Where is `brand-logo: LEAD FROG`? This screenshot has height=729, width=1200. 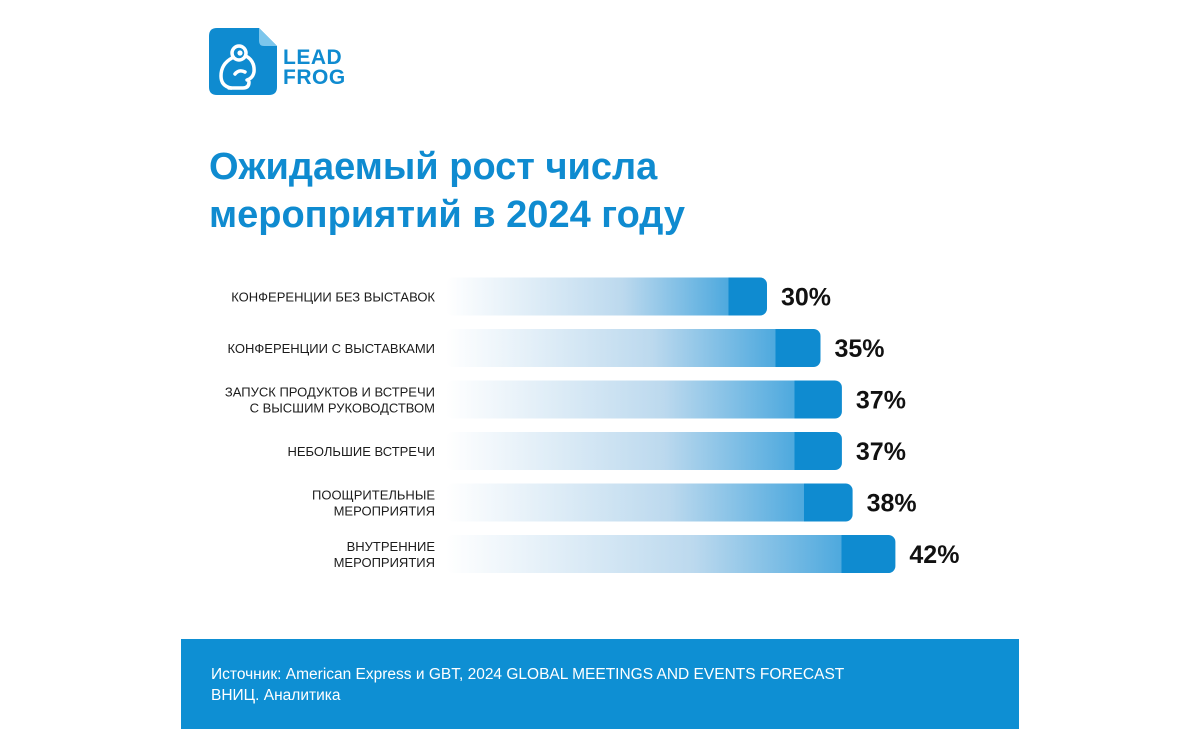
brand-logo: LEAD FROG is located at coordinates (284, 62).